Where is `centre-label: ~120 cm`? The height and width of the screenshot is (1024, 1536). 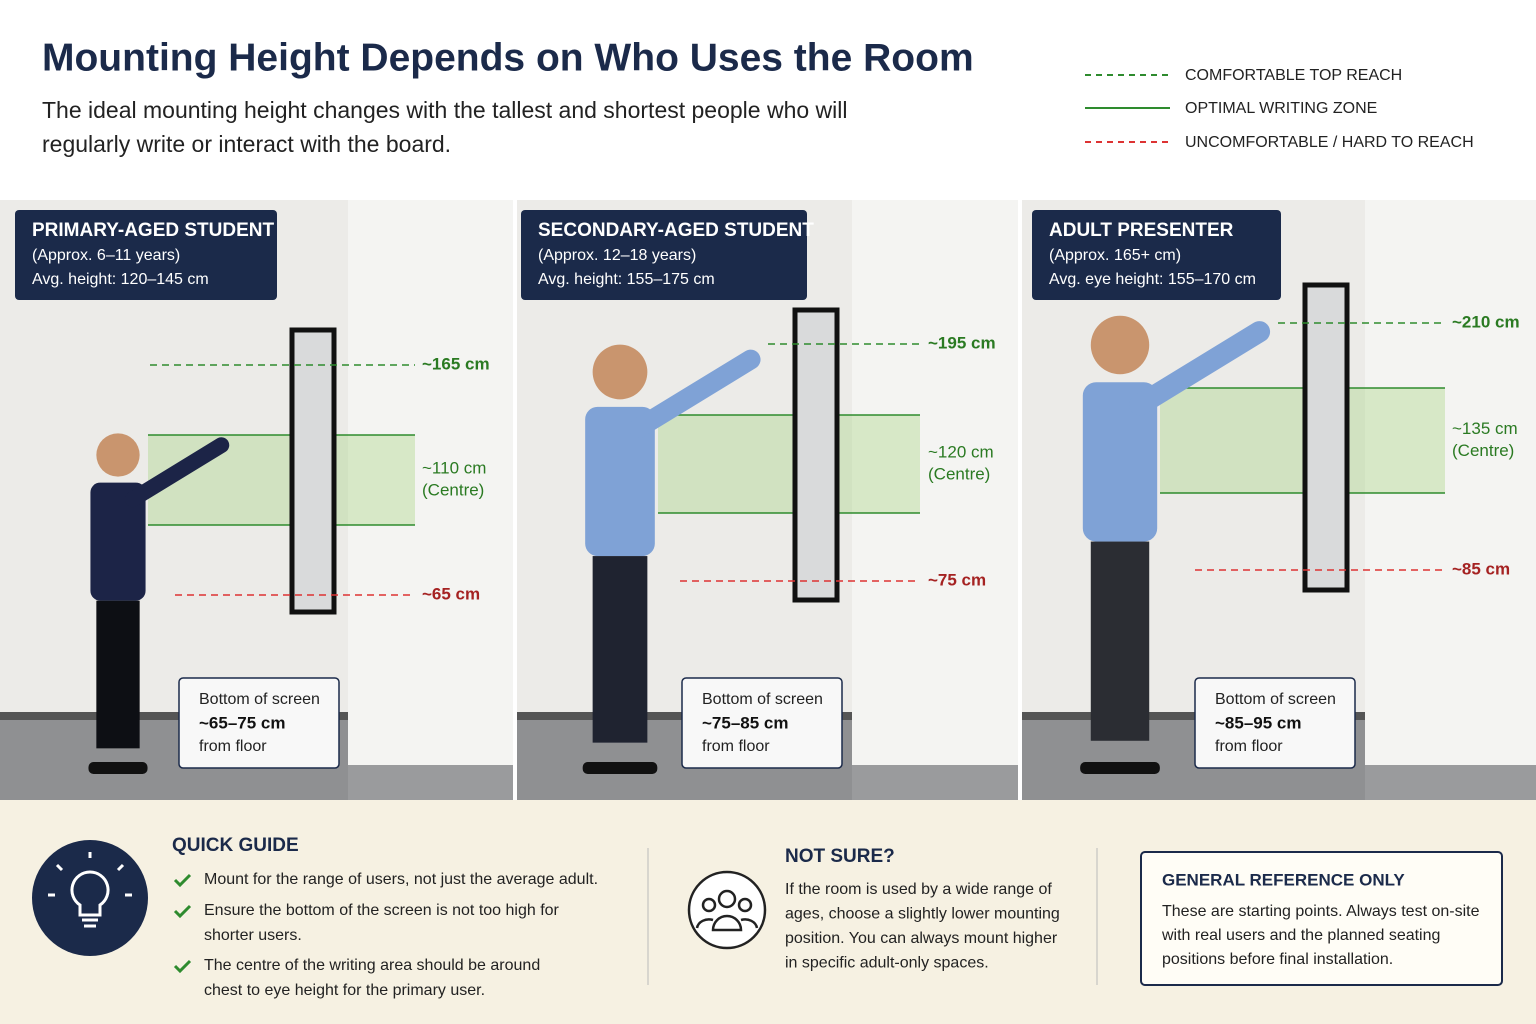
centre-label: ~120 cm is located at coordinates (961, 451).